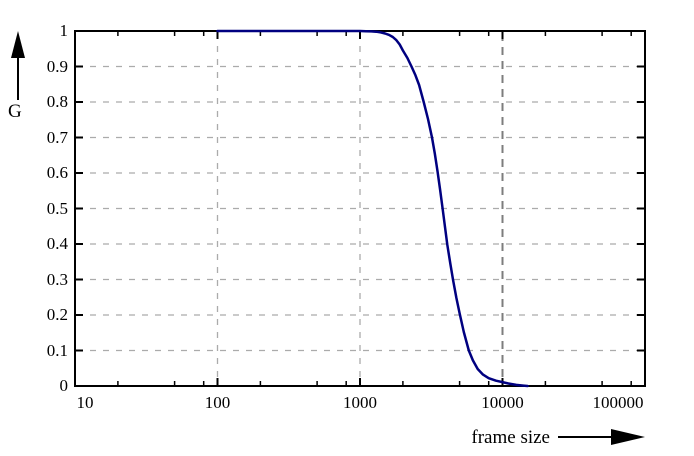 The image size is (694, 456). I want to click on x-tick-label: 10000, so click(502, 402).